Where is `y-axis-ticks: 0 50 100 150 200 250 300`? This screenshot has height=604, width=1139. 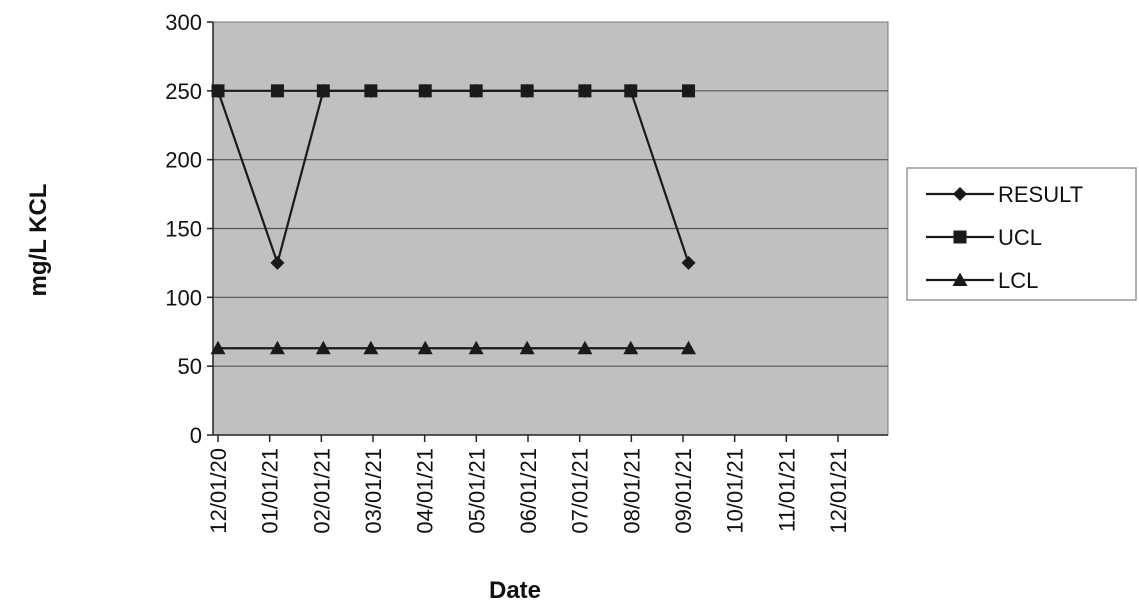 y-axis-ticks: 0 50 100 150 200 250 300 is located at coordinates (189, 229).